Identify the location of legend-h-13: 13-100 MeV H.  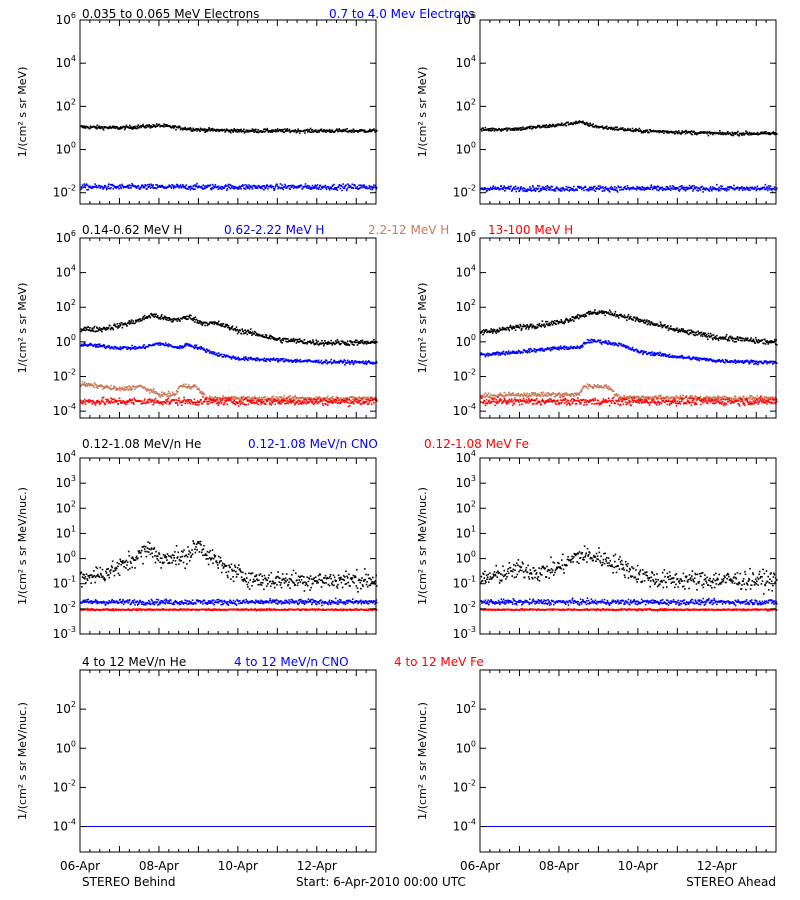
(530, 230).